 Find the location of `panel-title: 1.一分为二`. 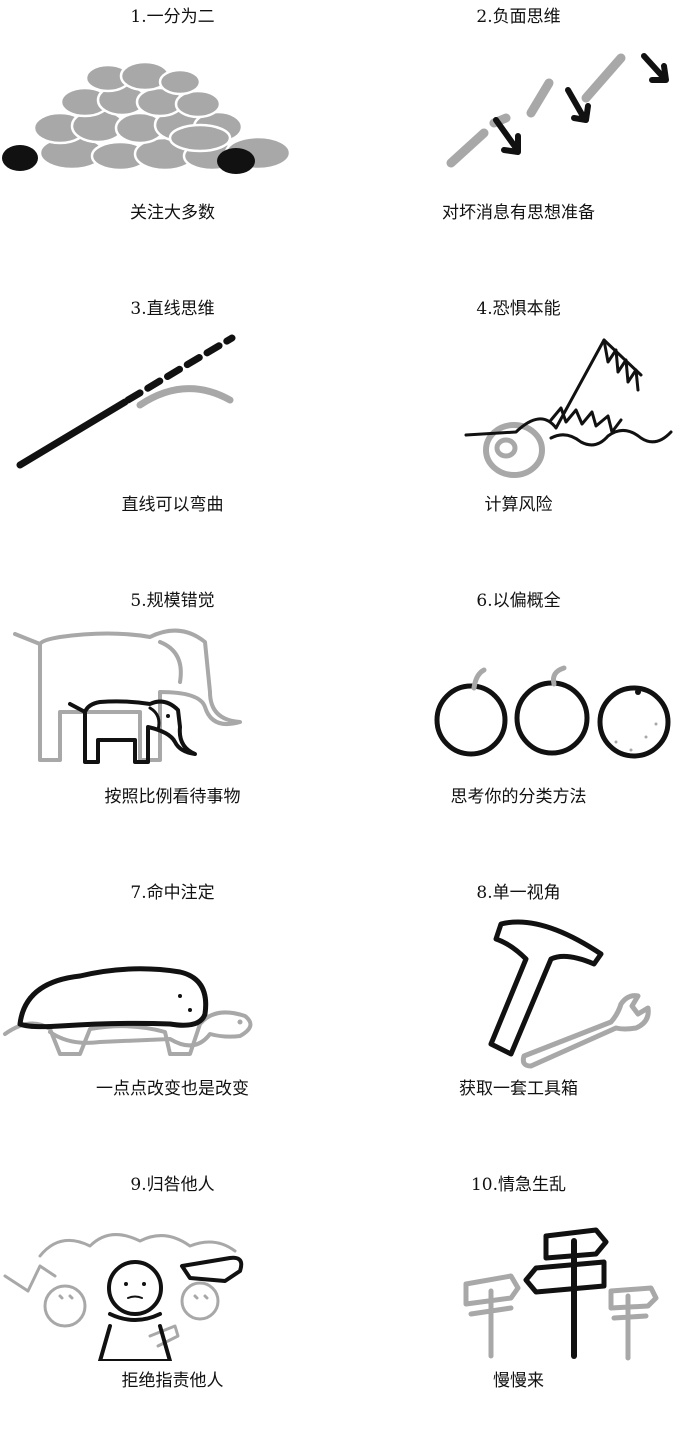

panel-title: 1.一分为二 is located at coordinates (172, 17).